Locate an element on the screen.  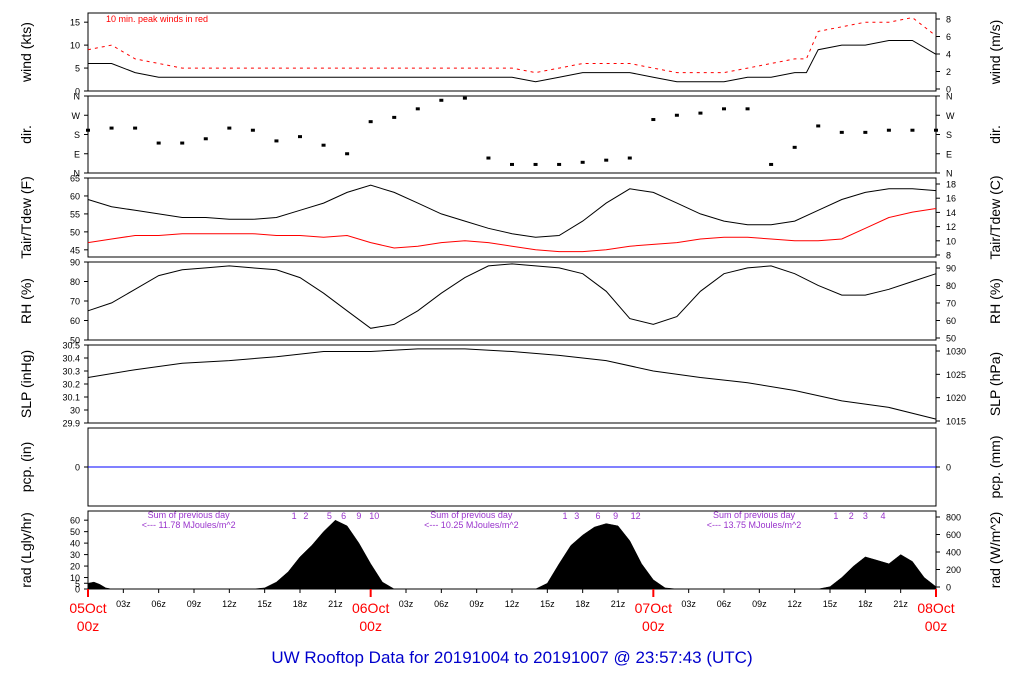
hour-mark-label: 1 is located at coordinates (294, 516).